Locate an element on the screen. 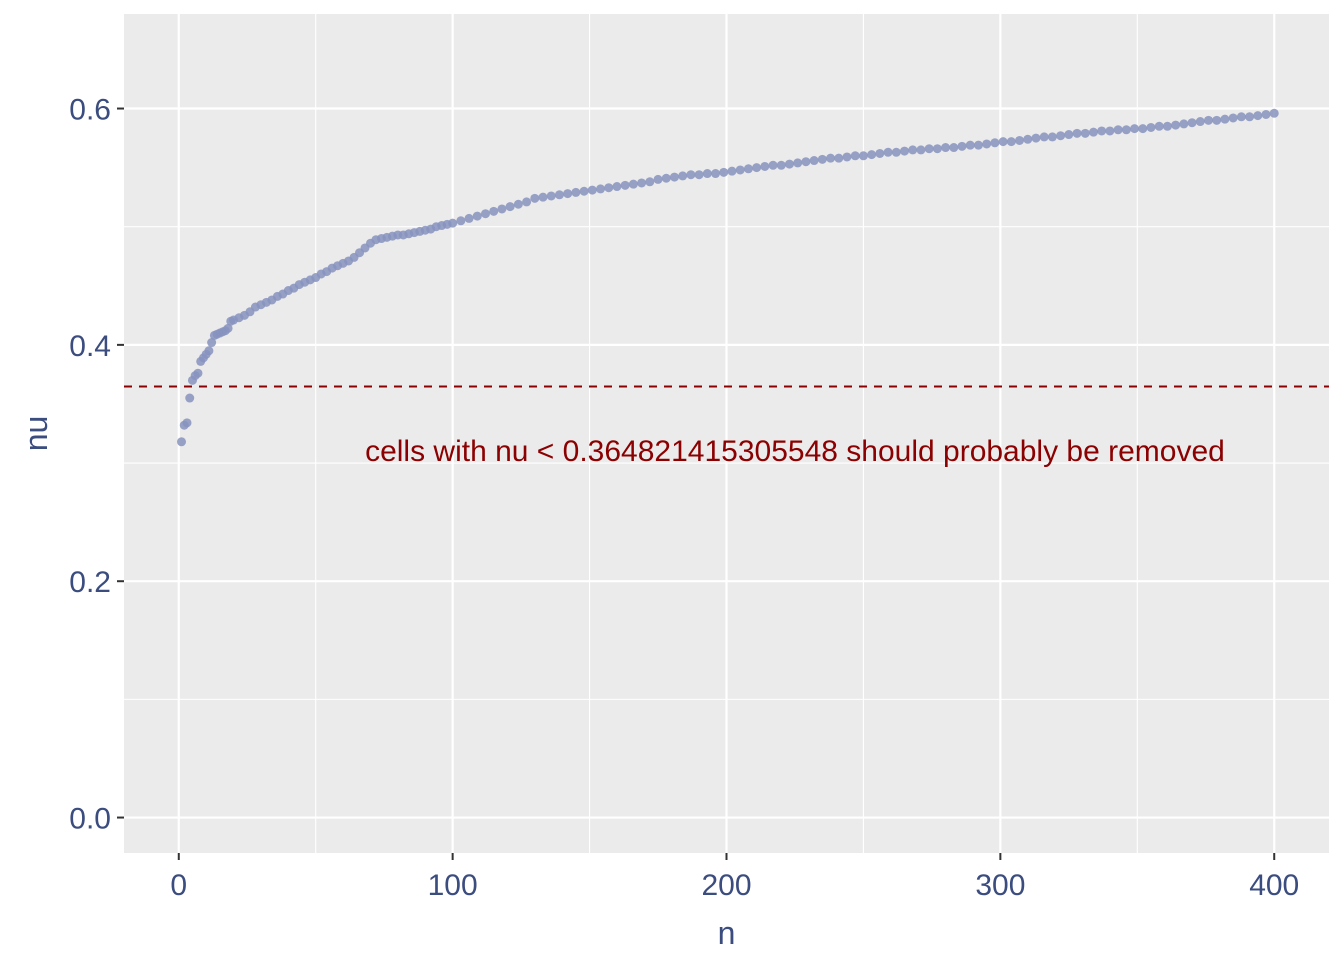 The height and width of the screenshot is (960, 1344). y-tick-label: 0.4 is located at coordinates (90, 346).